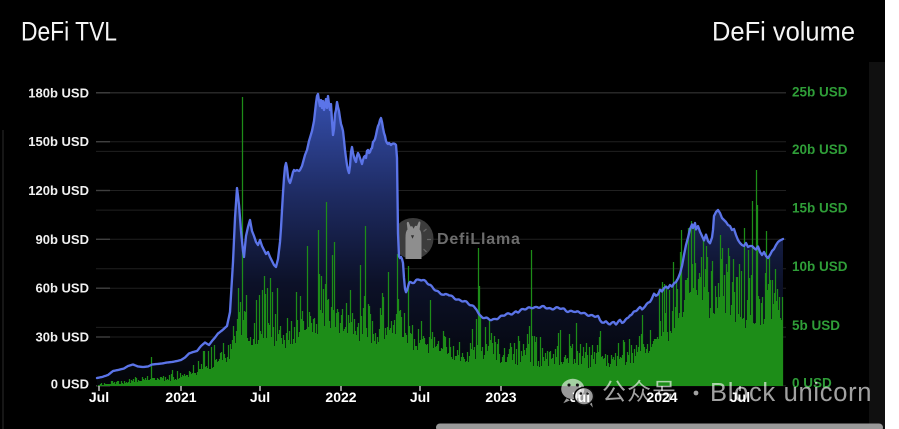 The height and width of the screenshot is (429, 899). I want to click on svg-text: 150b USD, so click(58, 141).